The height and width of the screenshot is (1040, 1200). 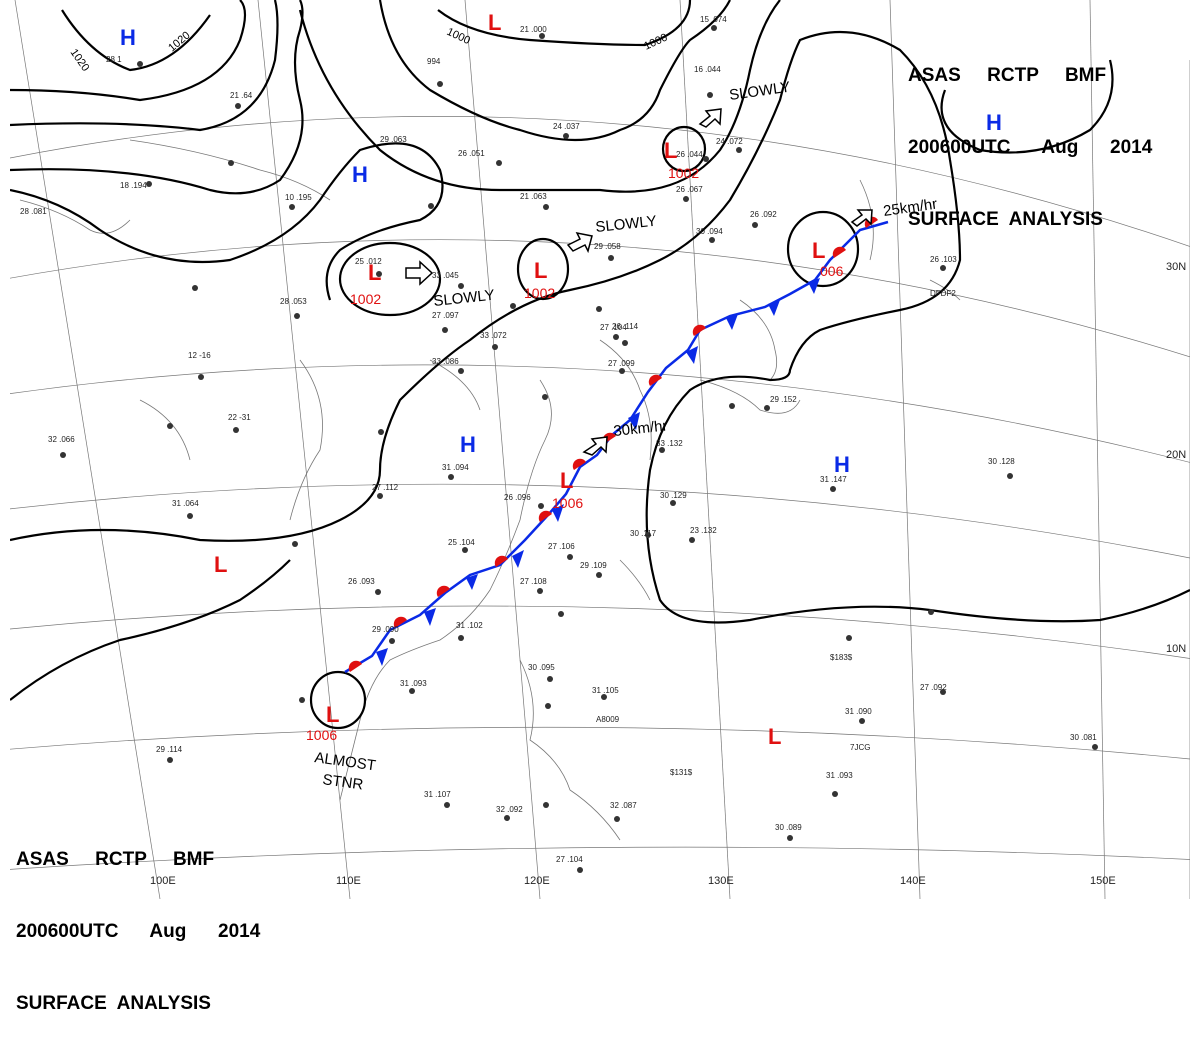 What do you see at coordinates (61, 439) in the screenshot?
I see `station-label: 32 .066` at bounding box center [61, 439].